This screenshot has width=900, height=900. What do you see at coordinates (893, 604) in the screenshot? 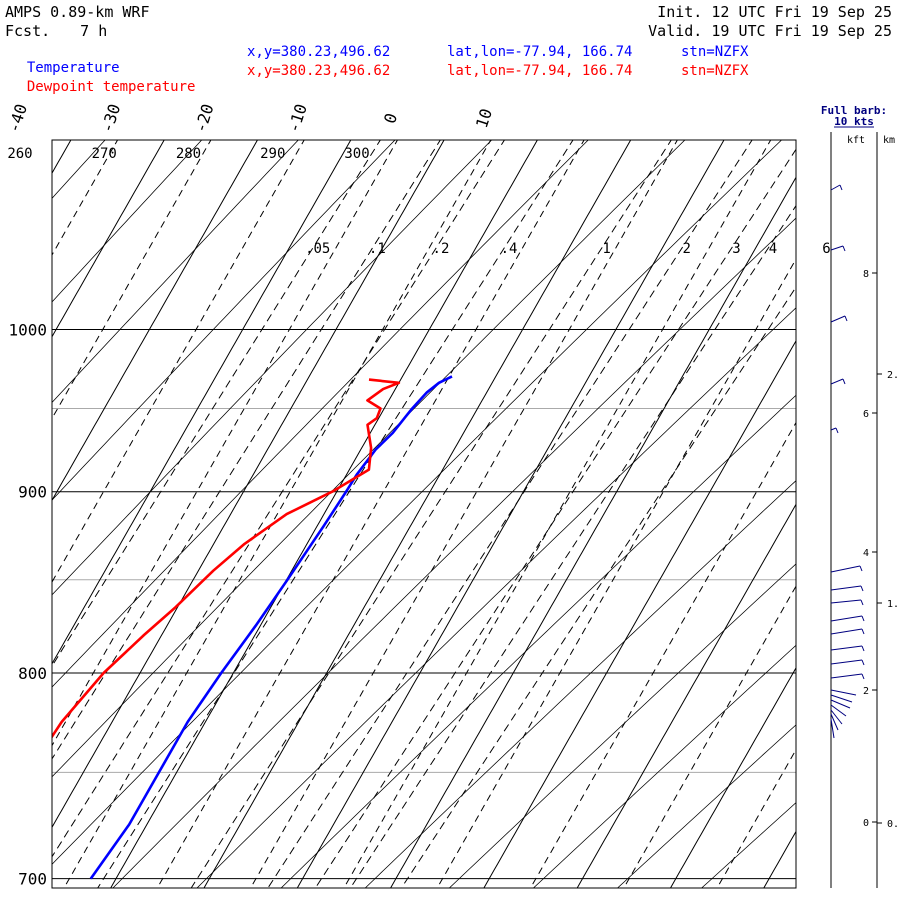
I see `km-tick-label: 1.` at bounding box center [893, 604].